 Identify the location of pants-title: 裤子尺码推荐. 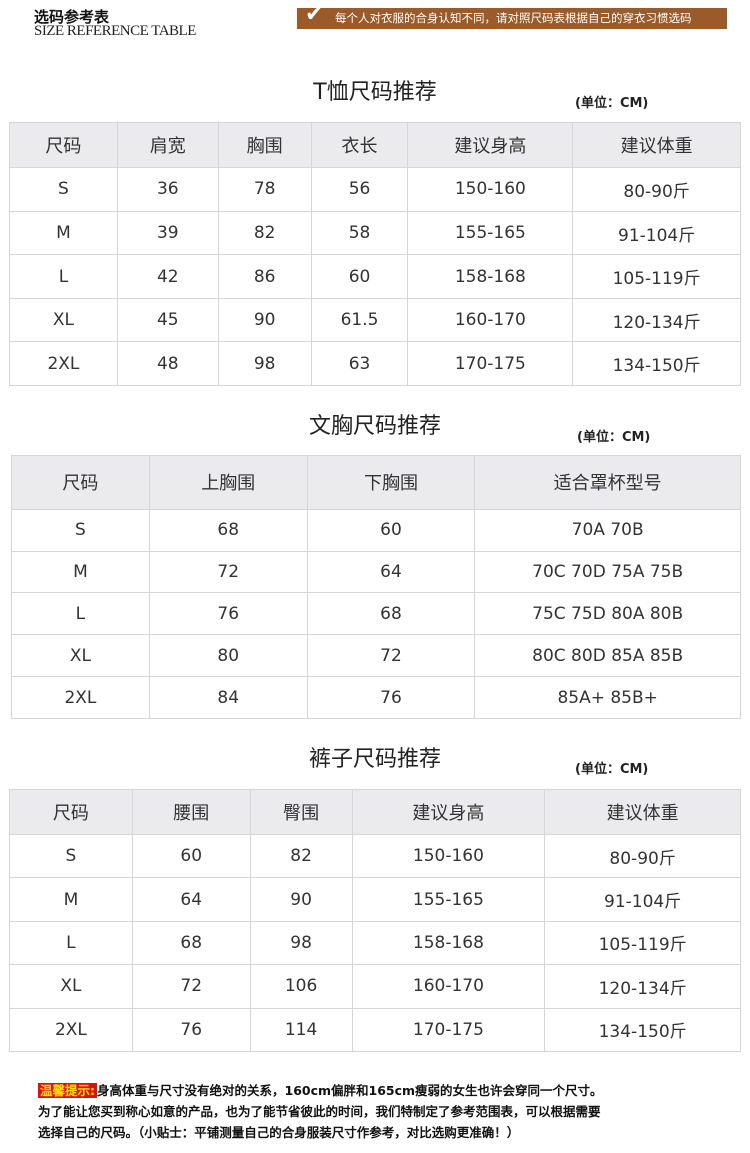
(374, 759).